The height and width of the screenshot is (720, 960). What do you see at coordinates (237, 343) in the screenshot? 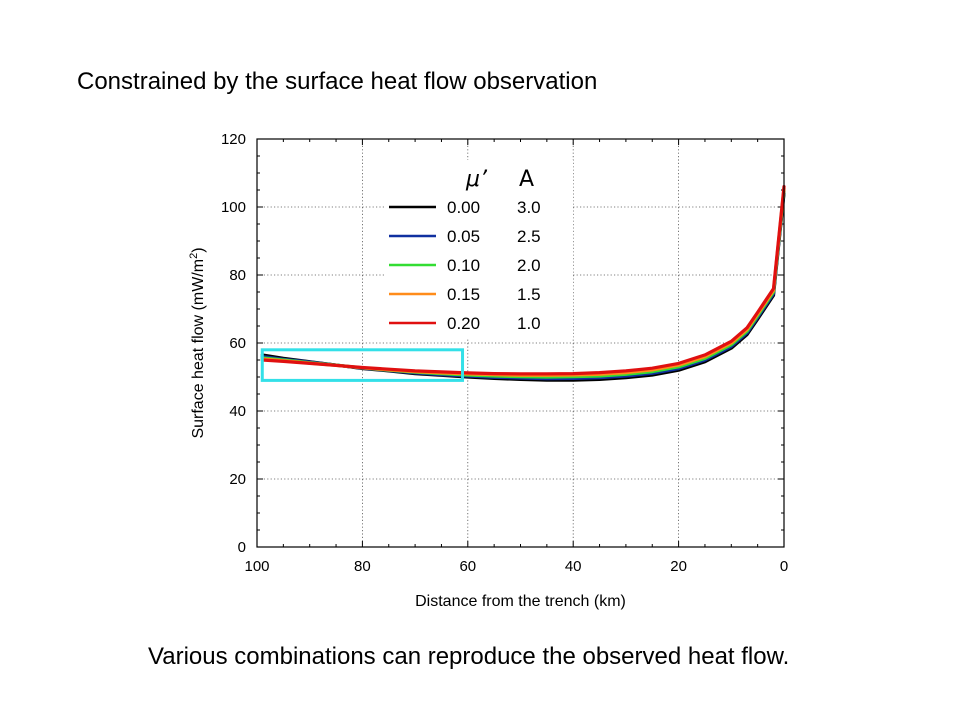
I see `y-tick-label: 60` at bounding box center [237, 343].